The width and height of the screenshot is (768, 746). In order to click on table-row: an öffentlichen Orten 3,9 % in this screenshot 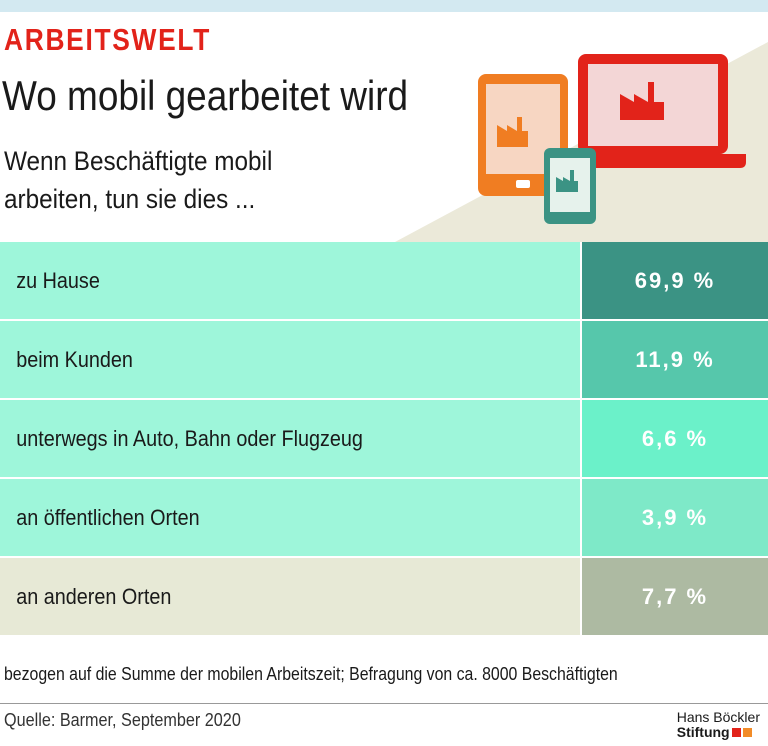, I will do `click(384, 517)`.